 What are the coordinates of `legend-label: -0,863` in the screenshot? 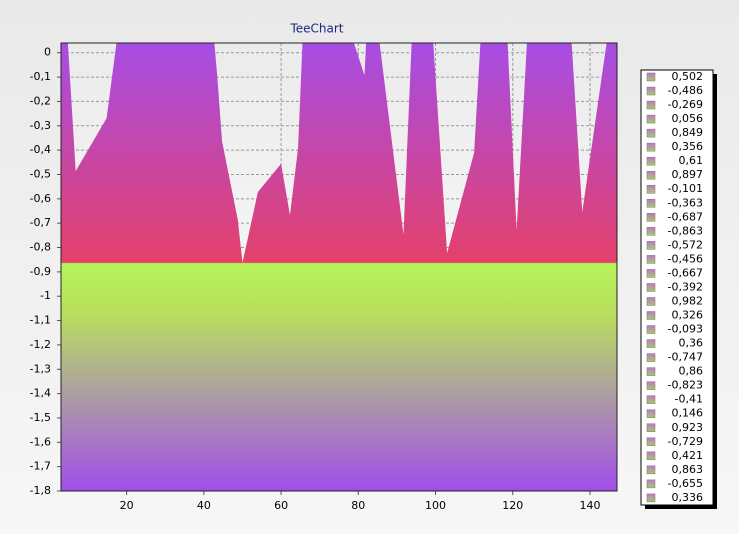 It's located at (685, 230).